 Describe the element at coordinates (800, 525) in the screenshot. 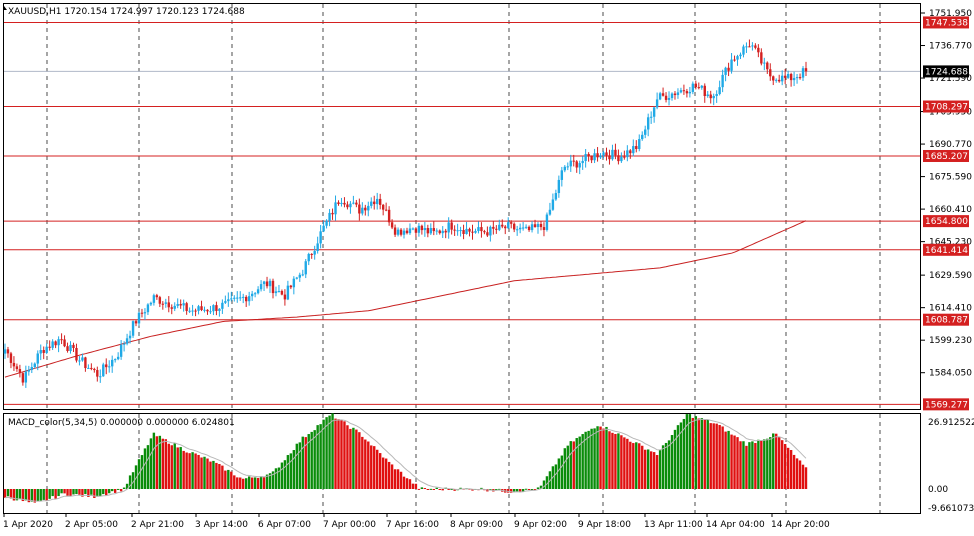

I see `time-label: 14 Apr 20:00` at that location.